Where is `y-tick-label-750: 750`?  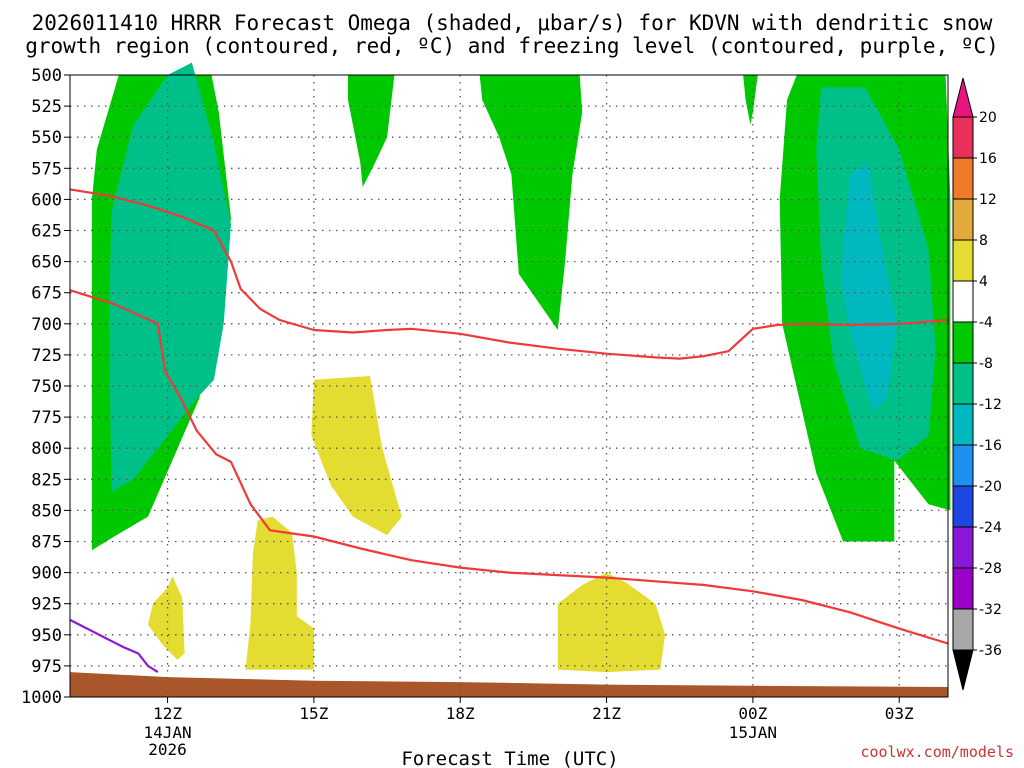
y-tick-label-750: 750 is located at coordinates (46, 387).